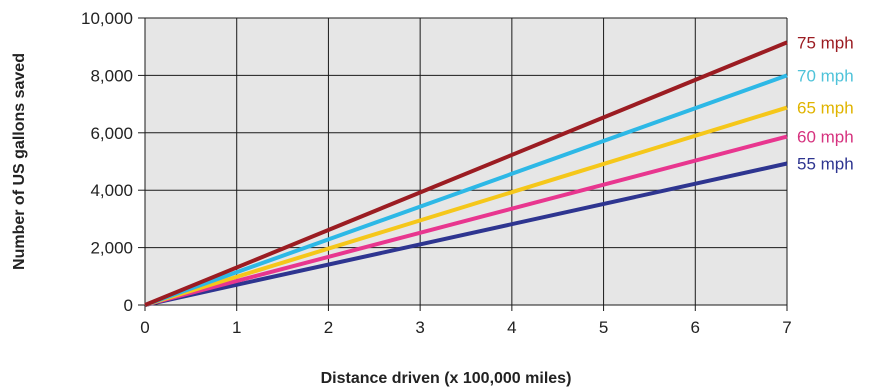 The height and width of the screenshot is (389, 883). Describe the element at coordinates (107, 162) in the screenshot. I see `y-axis-ticks: 0 2,000 4,000 6,000 8,000 10,000` at that location.